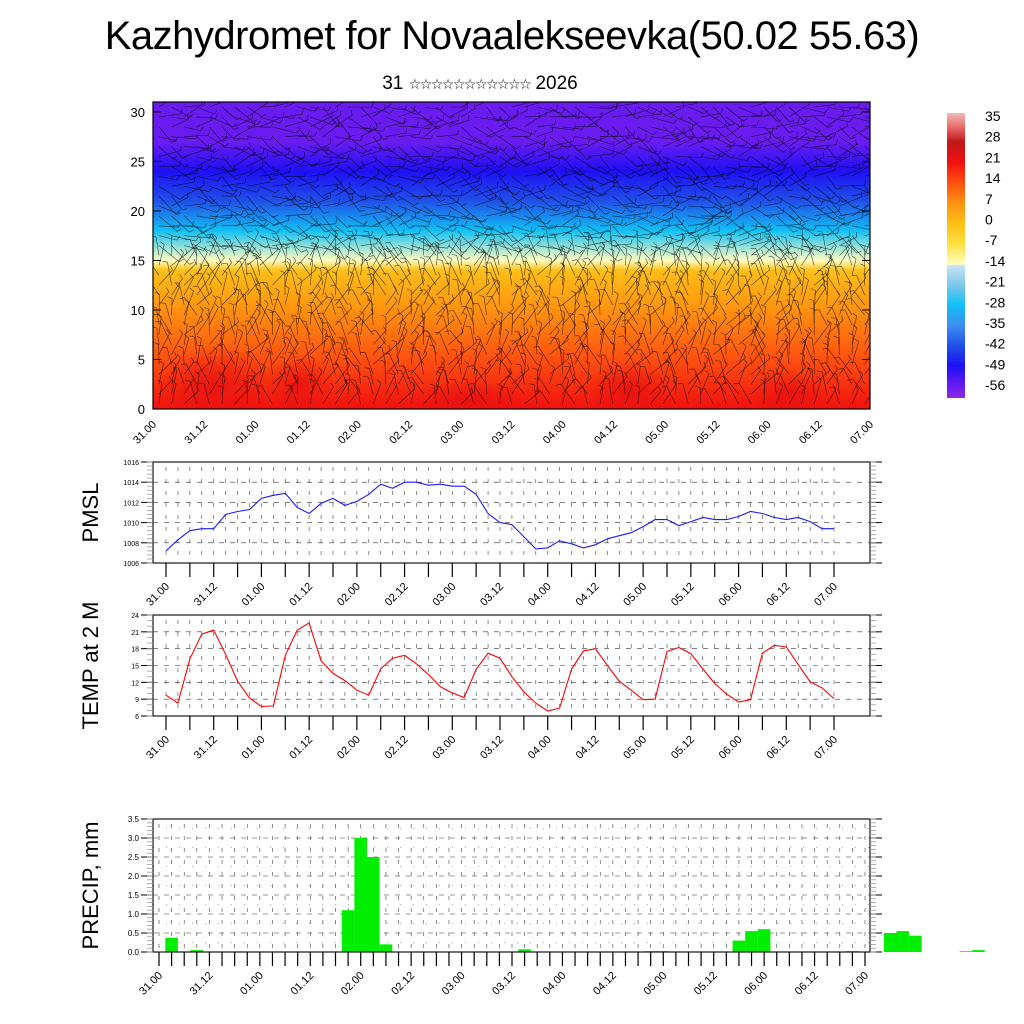  I want to click on precip-bar, so click(171, 944).